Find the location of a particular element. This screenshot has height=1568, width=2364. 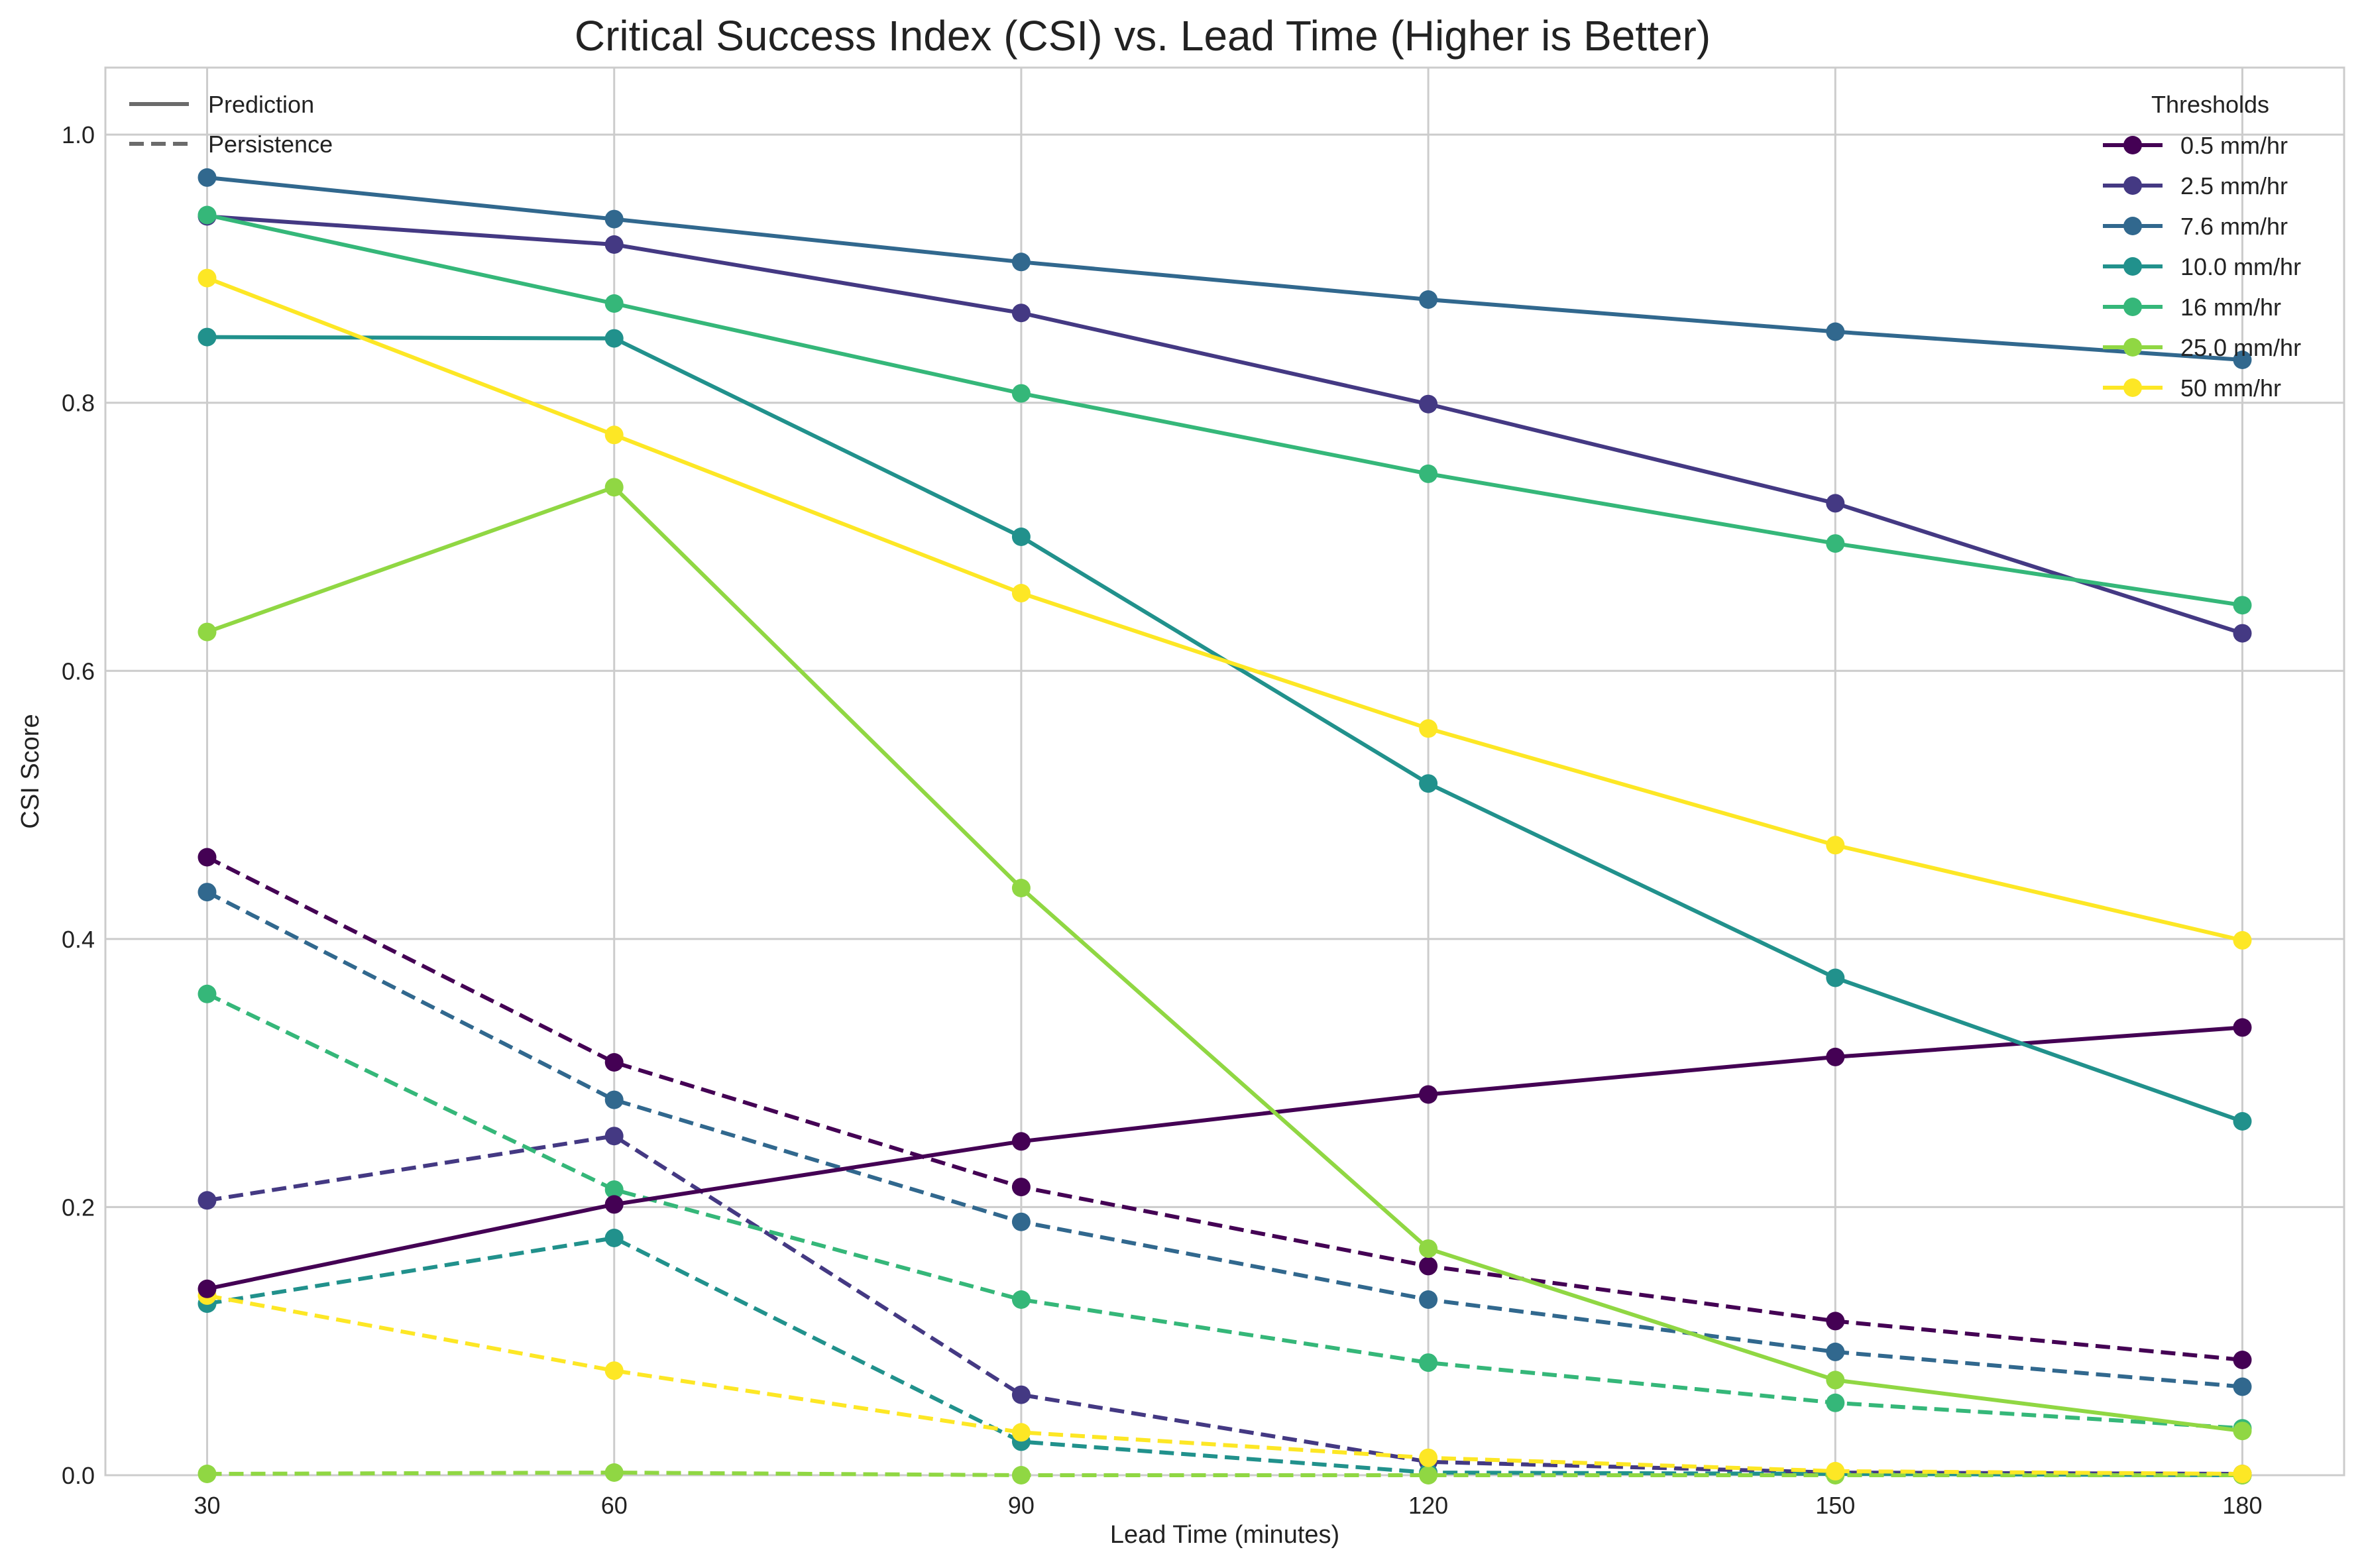

y-tick-label: 1.0 is located at coordinates (78, 134).